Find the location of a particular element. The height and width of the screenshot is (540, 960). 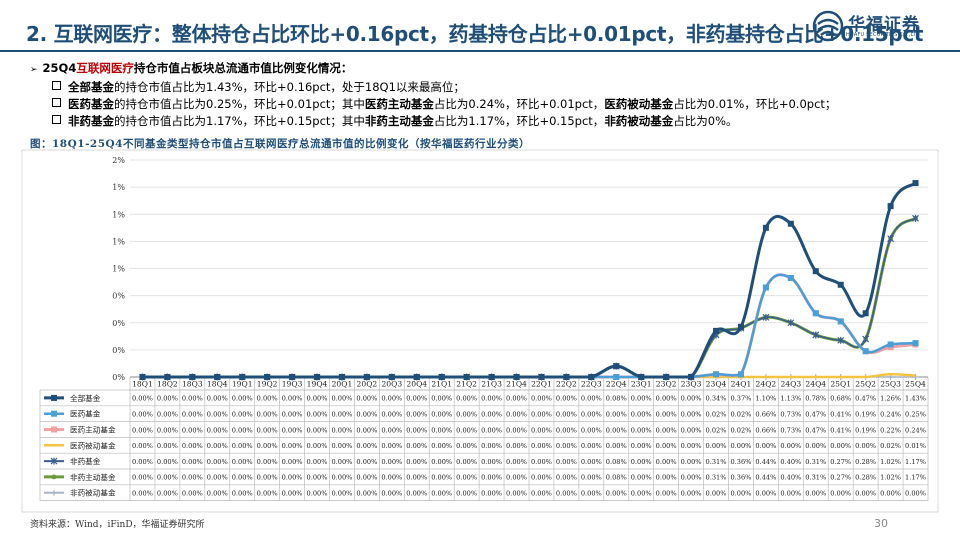

table-cell: 0.19% is located at coordinates (865, 430).